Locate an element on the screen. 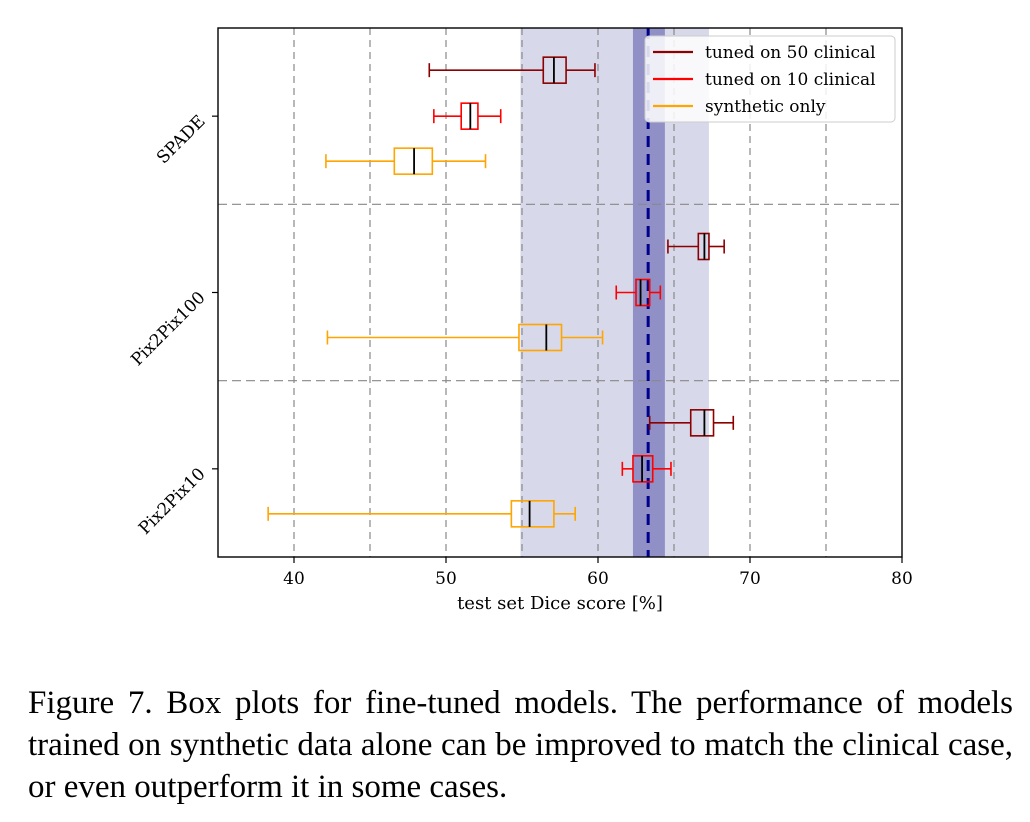 This screenshot has width=1030, height=822. y-tick-label-Pix2Pix10: Pix2Pix10 is located at coordinates (172, 501).